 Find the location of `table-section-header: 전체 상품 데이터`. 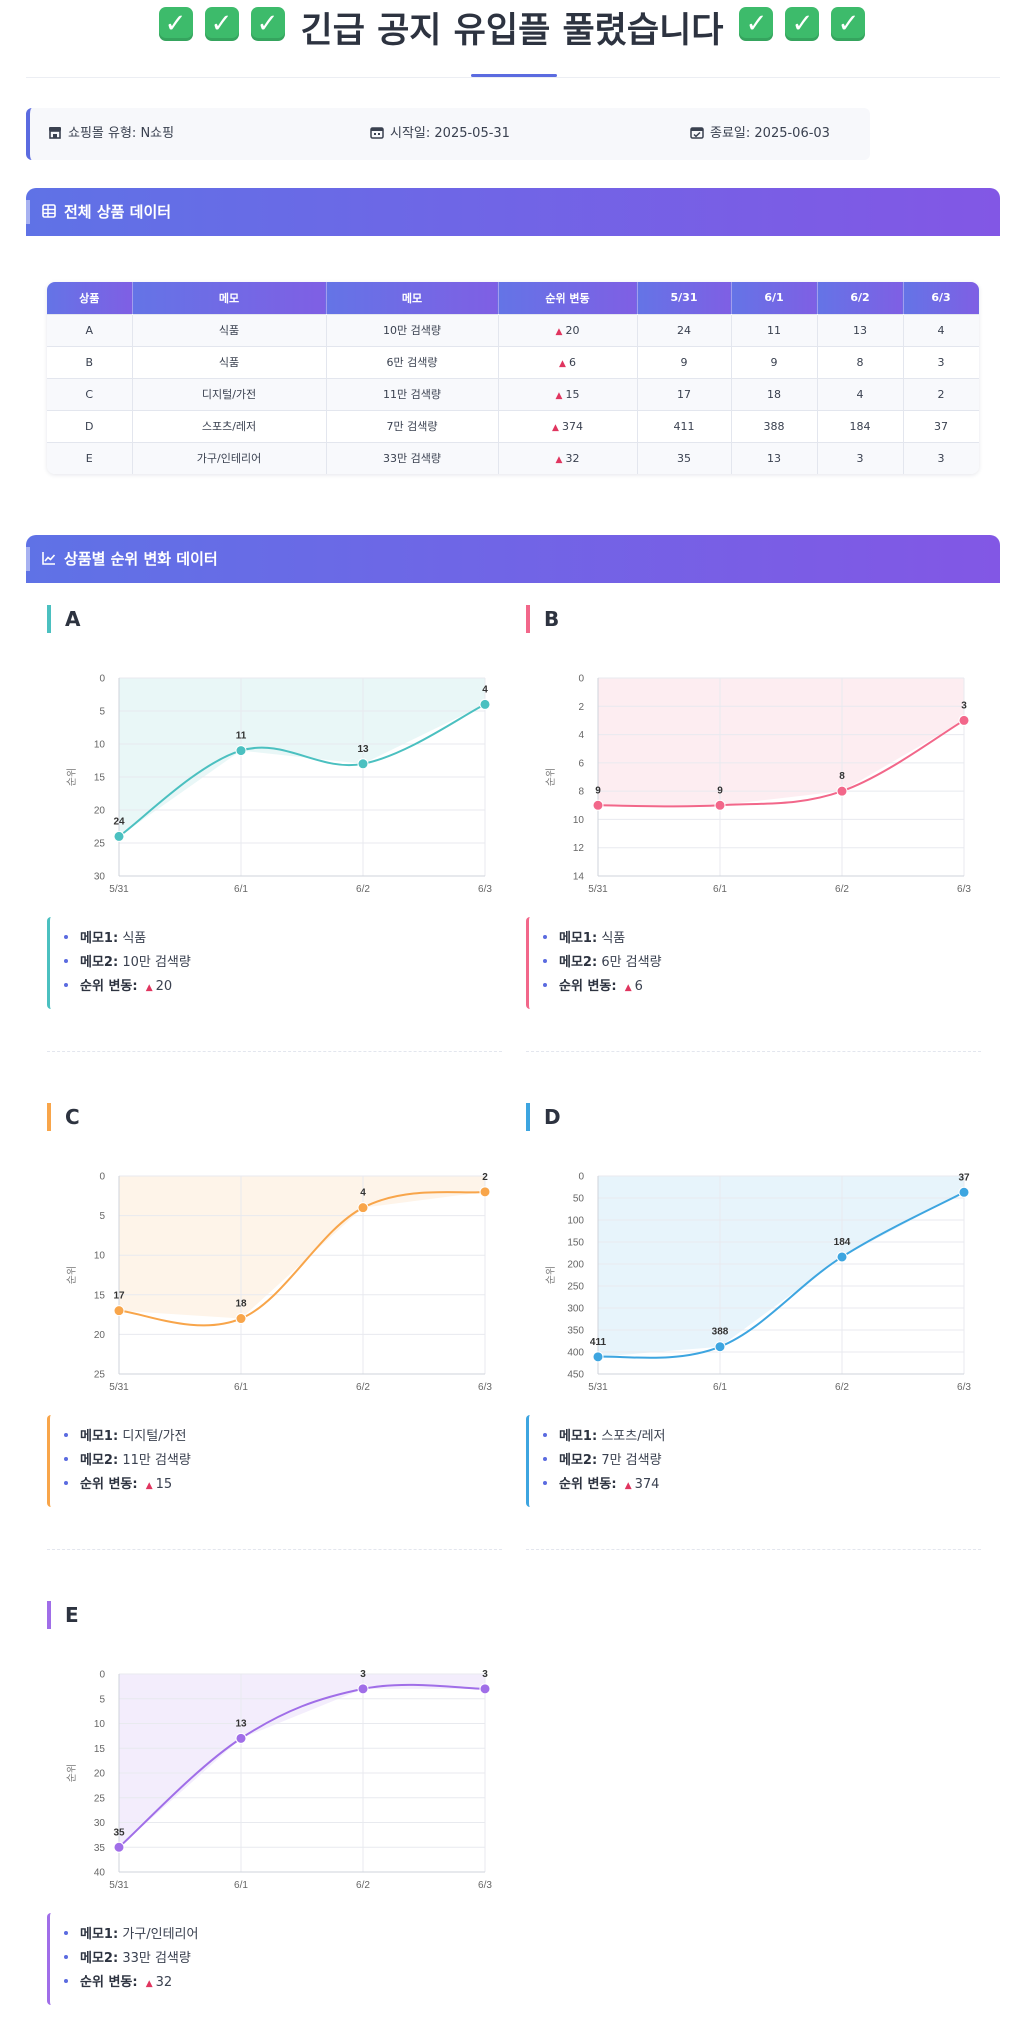

table-section-header: 전체 상품 데이터 is located at coordinates (513, 212).